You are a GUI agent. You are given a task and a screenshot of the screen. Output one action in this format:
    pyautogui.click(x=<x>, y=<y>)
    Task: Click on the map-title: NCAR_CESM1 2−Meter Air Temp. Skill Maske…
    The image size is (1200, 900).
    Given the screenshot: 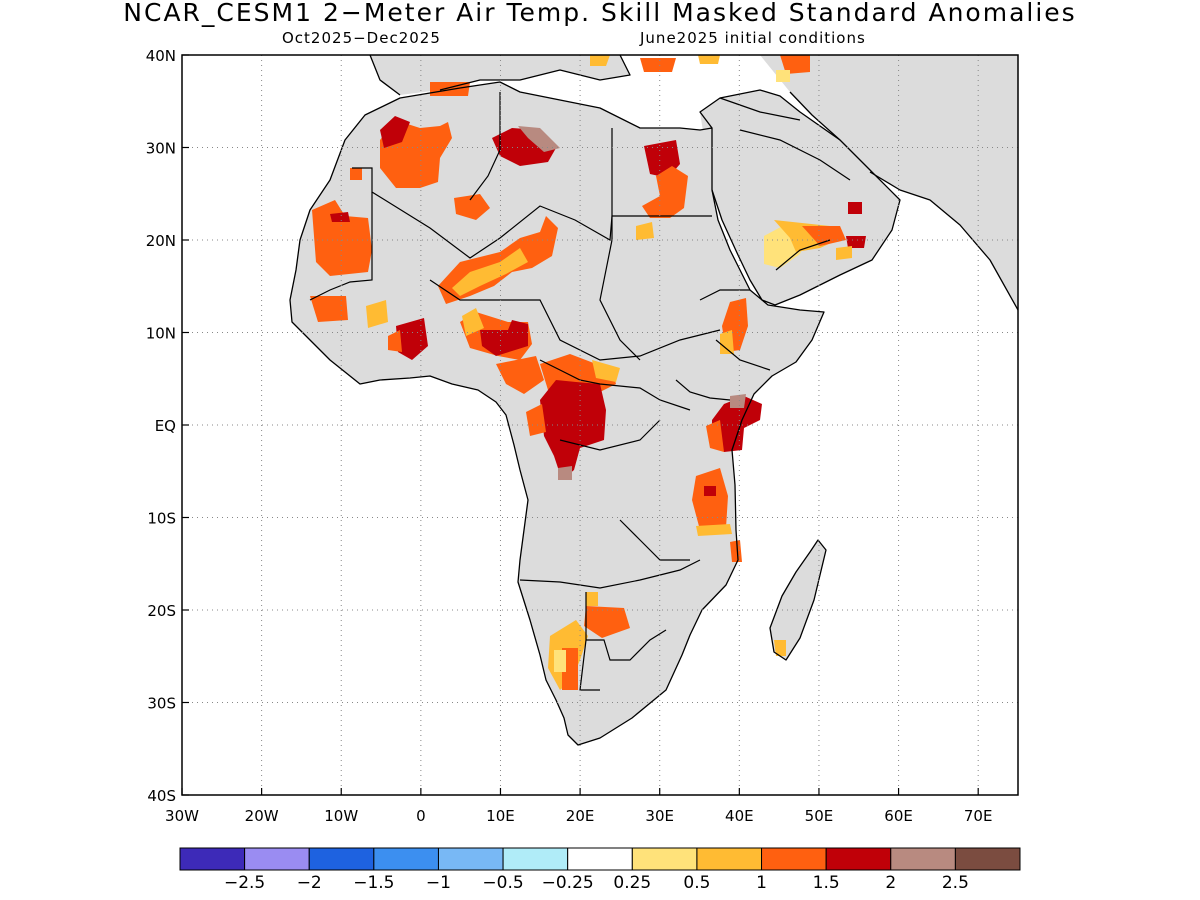 What is the action you would take?
    pyautogui.click(x=600, y=13)
    